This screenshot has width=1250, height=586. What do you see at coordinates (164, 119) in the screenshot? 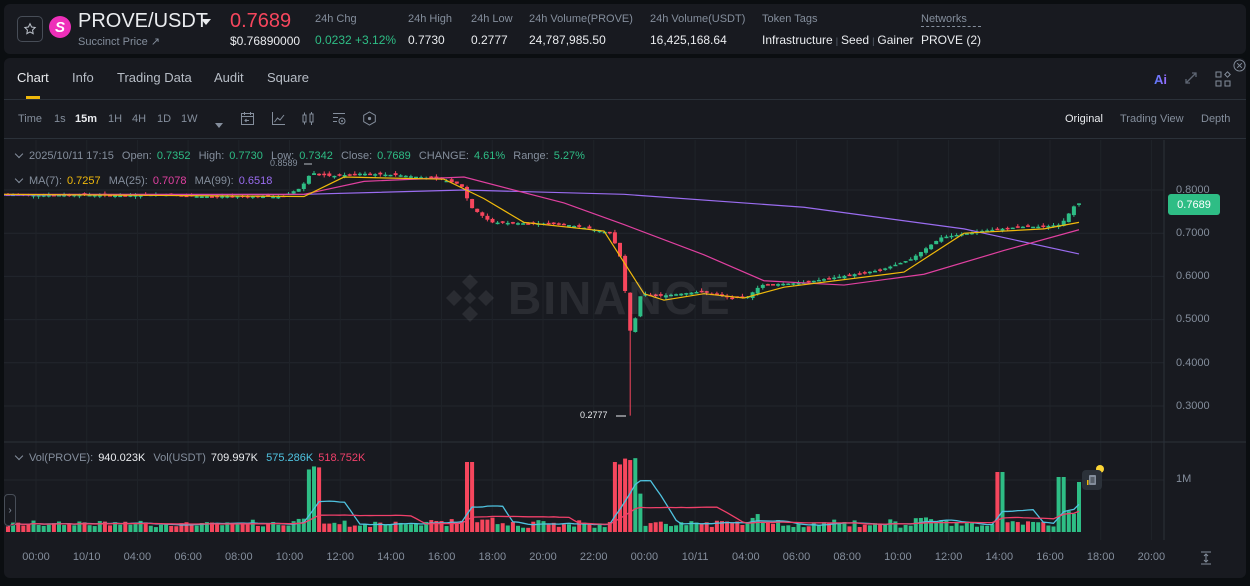
I see `interval-1d: 1D` at bounding box center [164, 119].